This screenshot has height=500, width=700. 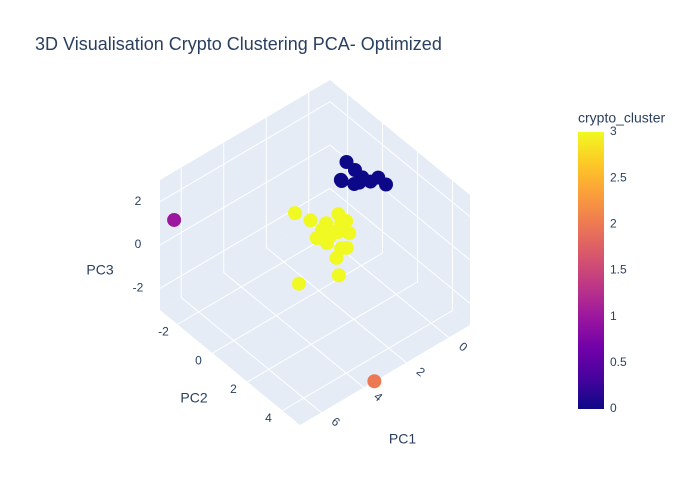 What do you see at coordinates (193, 398) in the screenshot?
I see `y-axis-title: PC2` at bounding box center [193, 398].